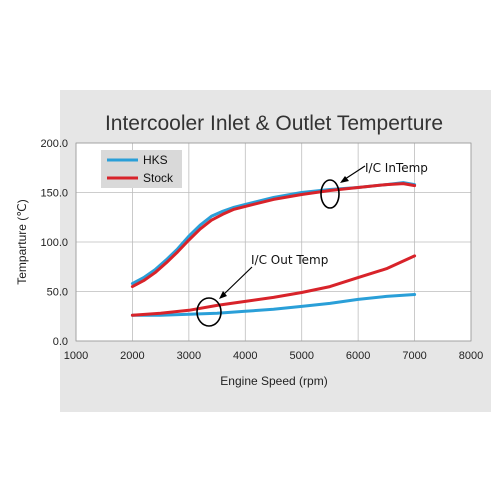 This screenshot has width=500, height=500. I want to click on x-axis-title: Engine Speed (rpm), so click(273, 381).